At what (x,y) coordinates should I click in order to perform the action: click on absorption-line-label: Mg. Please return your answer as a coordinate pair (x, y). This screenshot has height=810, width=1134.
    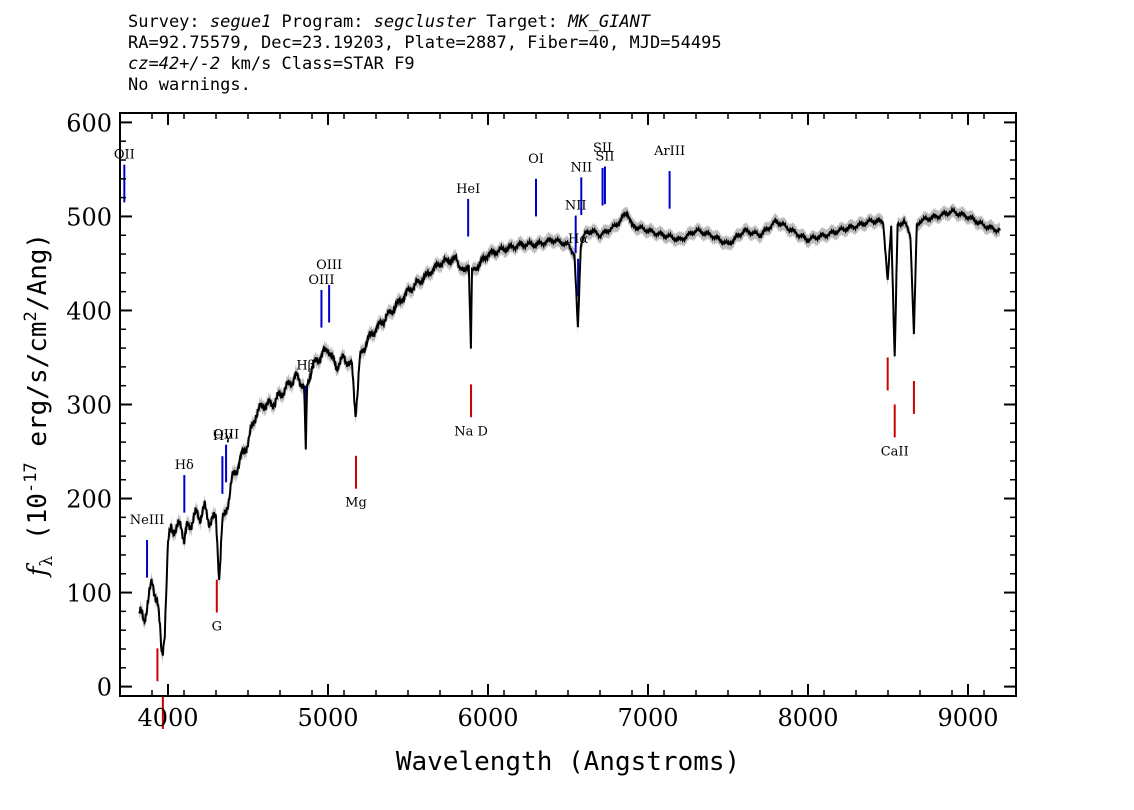
    Looking at the image, I should click on (356, 503).